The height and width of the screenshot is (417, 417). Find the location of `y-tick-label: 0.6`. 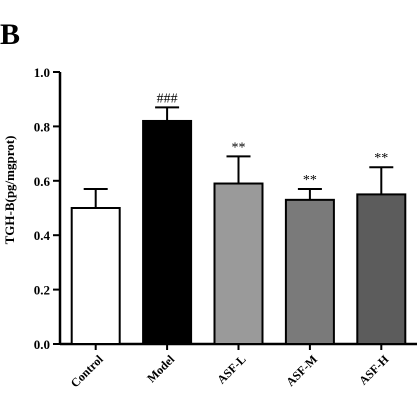

y-tick-label: 0.6 is located at coordinates (42, 181).